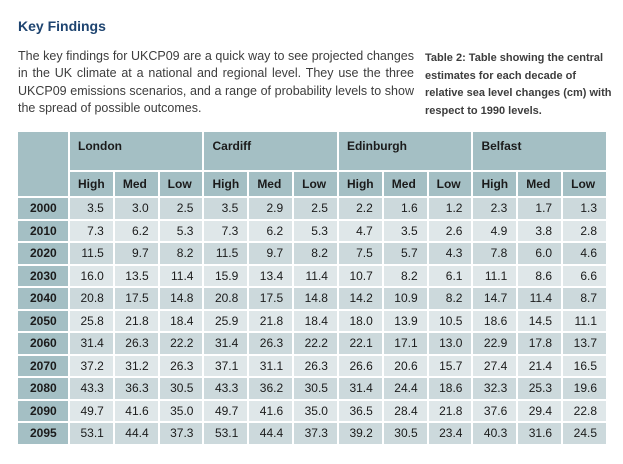 This screenshot has height=464, width=623. I want to click on data-cell: 16.5, so click(584, 365).